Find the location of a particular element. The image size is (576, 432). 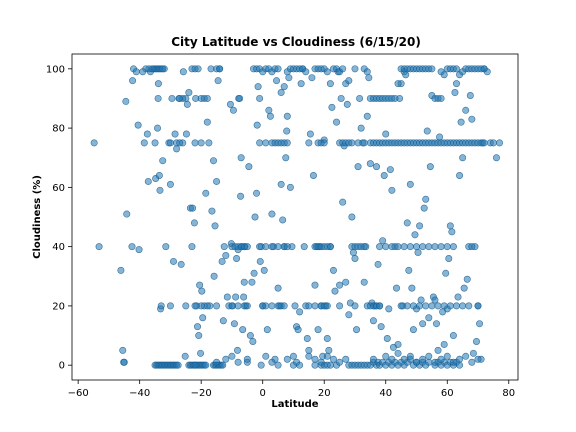

y-tick-label: 40 is located at coordinates (58, 247).